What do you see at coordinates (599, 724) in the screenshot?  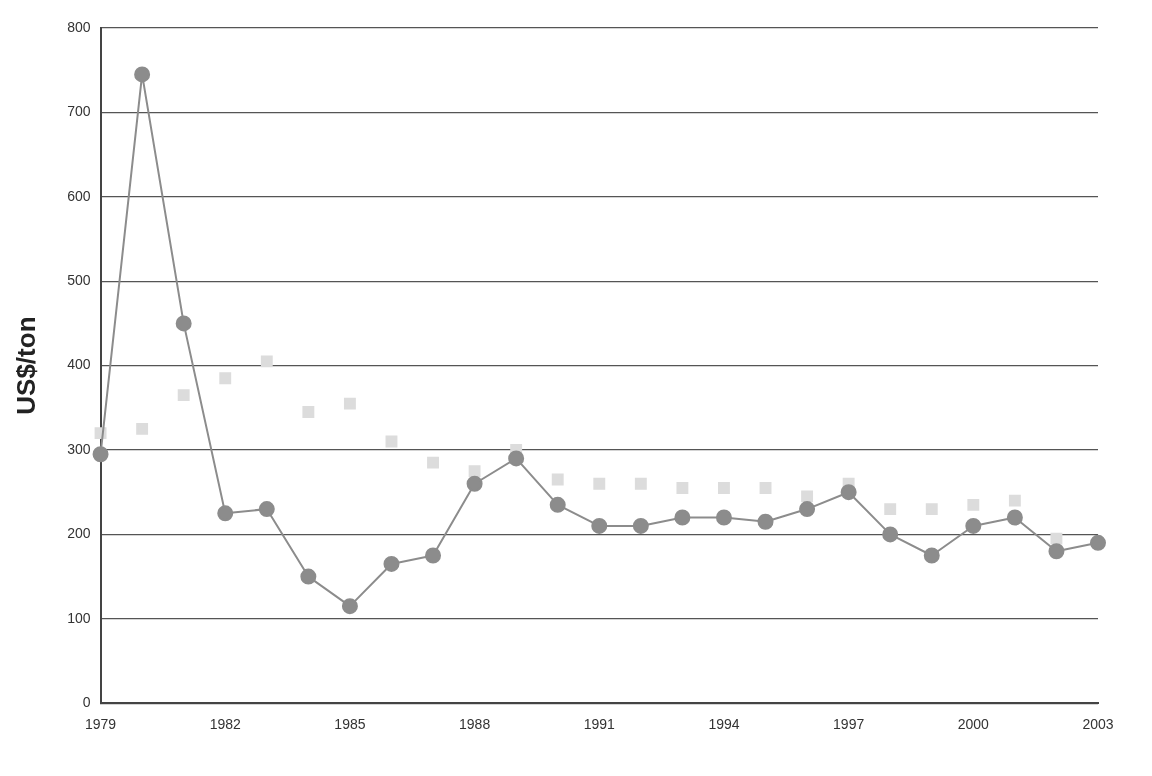 I see `x-tick-label: 1991` at bounding box center [599, 724].